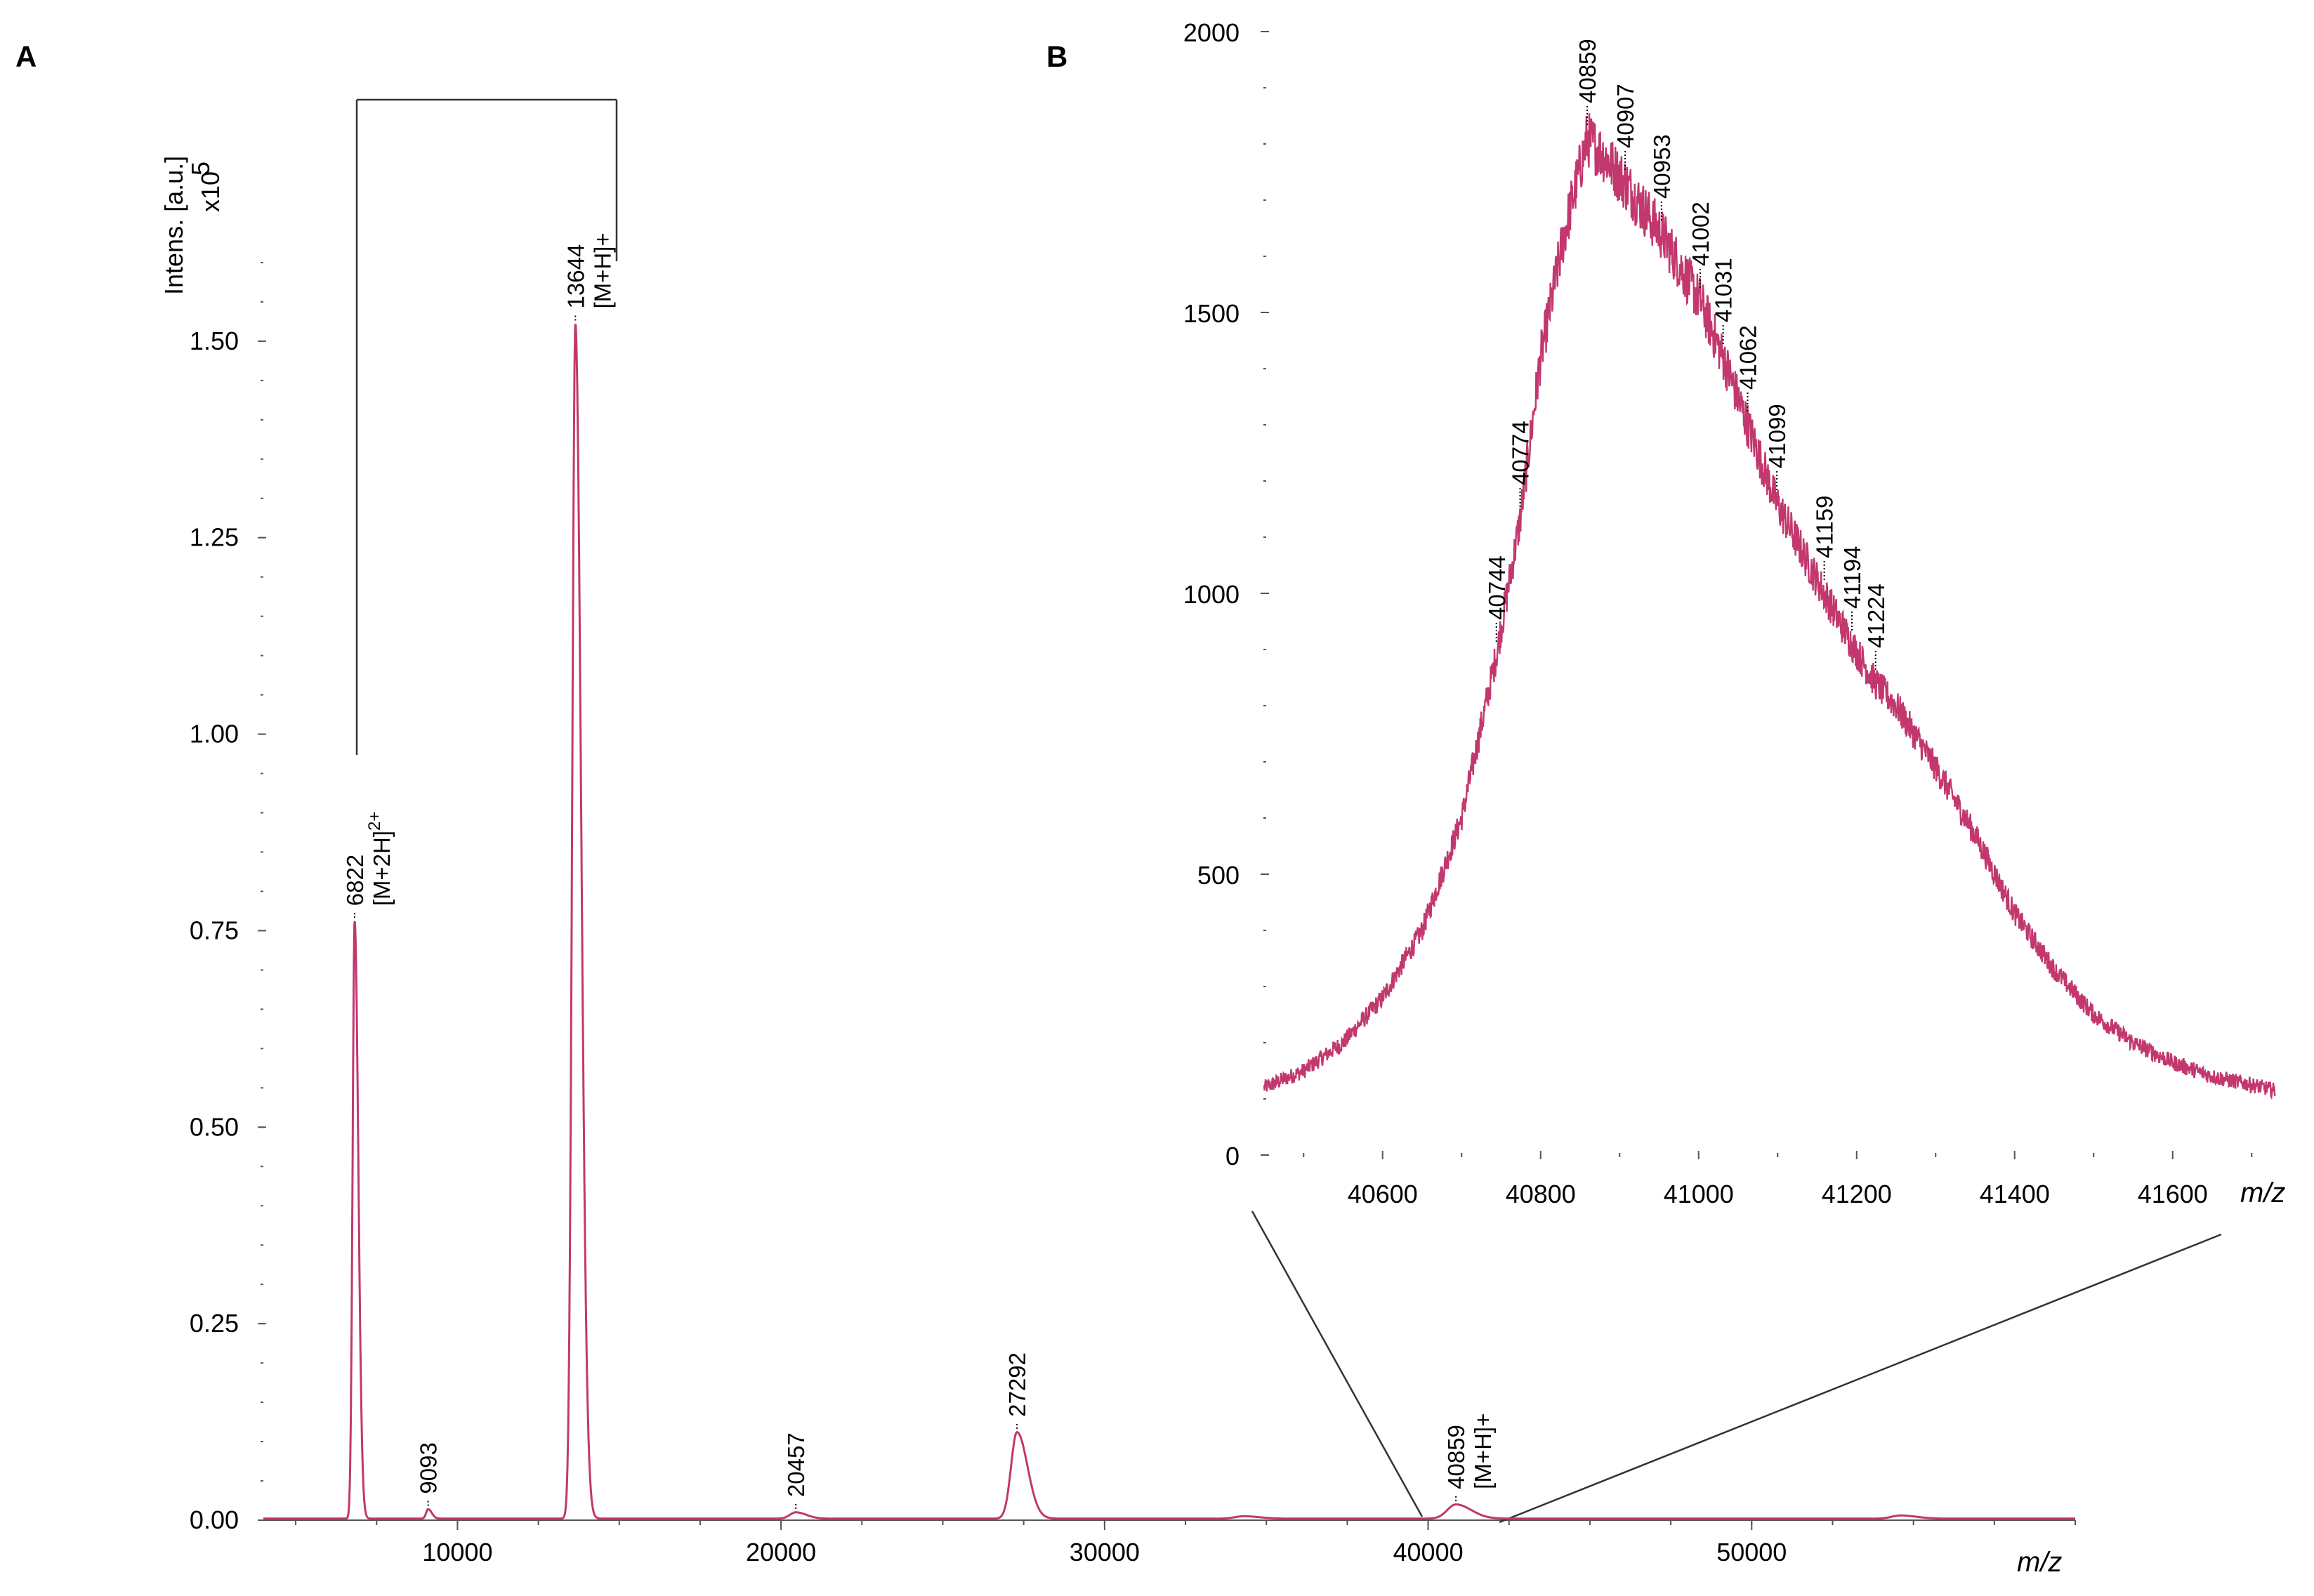  Describe the element at coordinates (1541, 1194) in the screenshot. I see `panel-b-x-tick-label: 40800` at that location.